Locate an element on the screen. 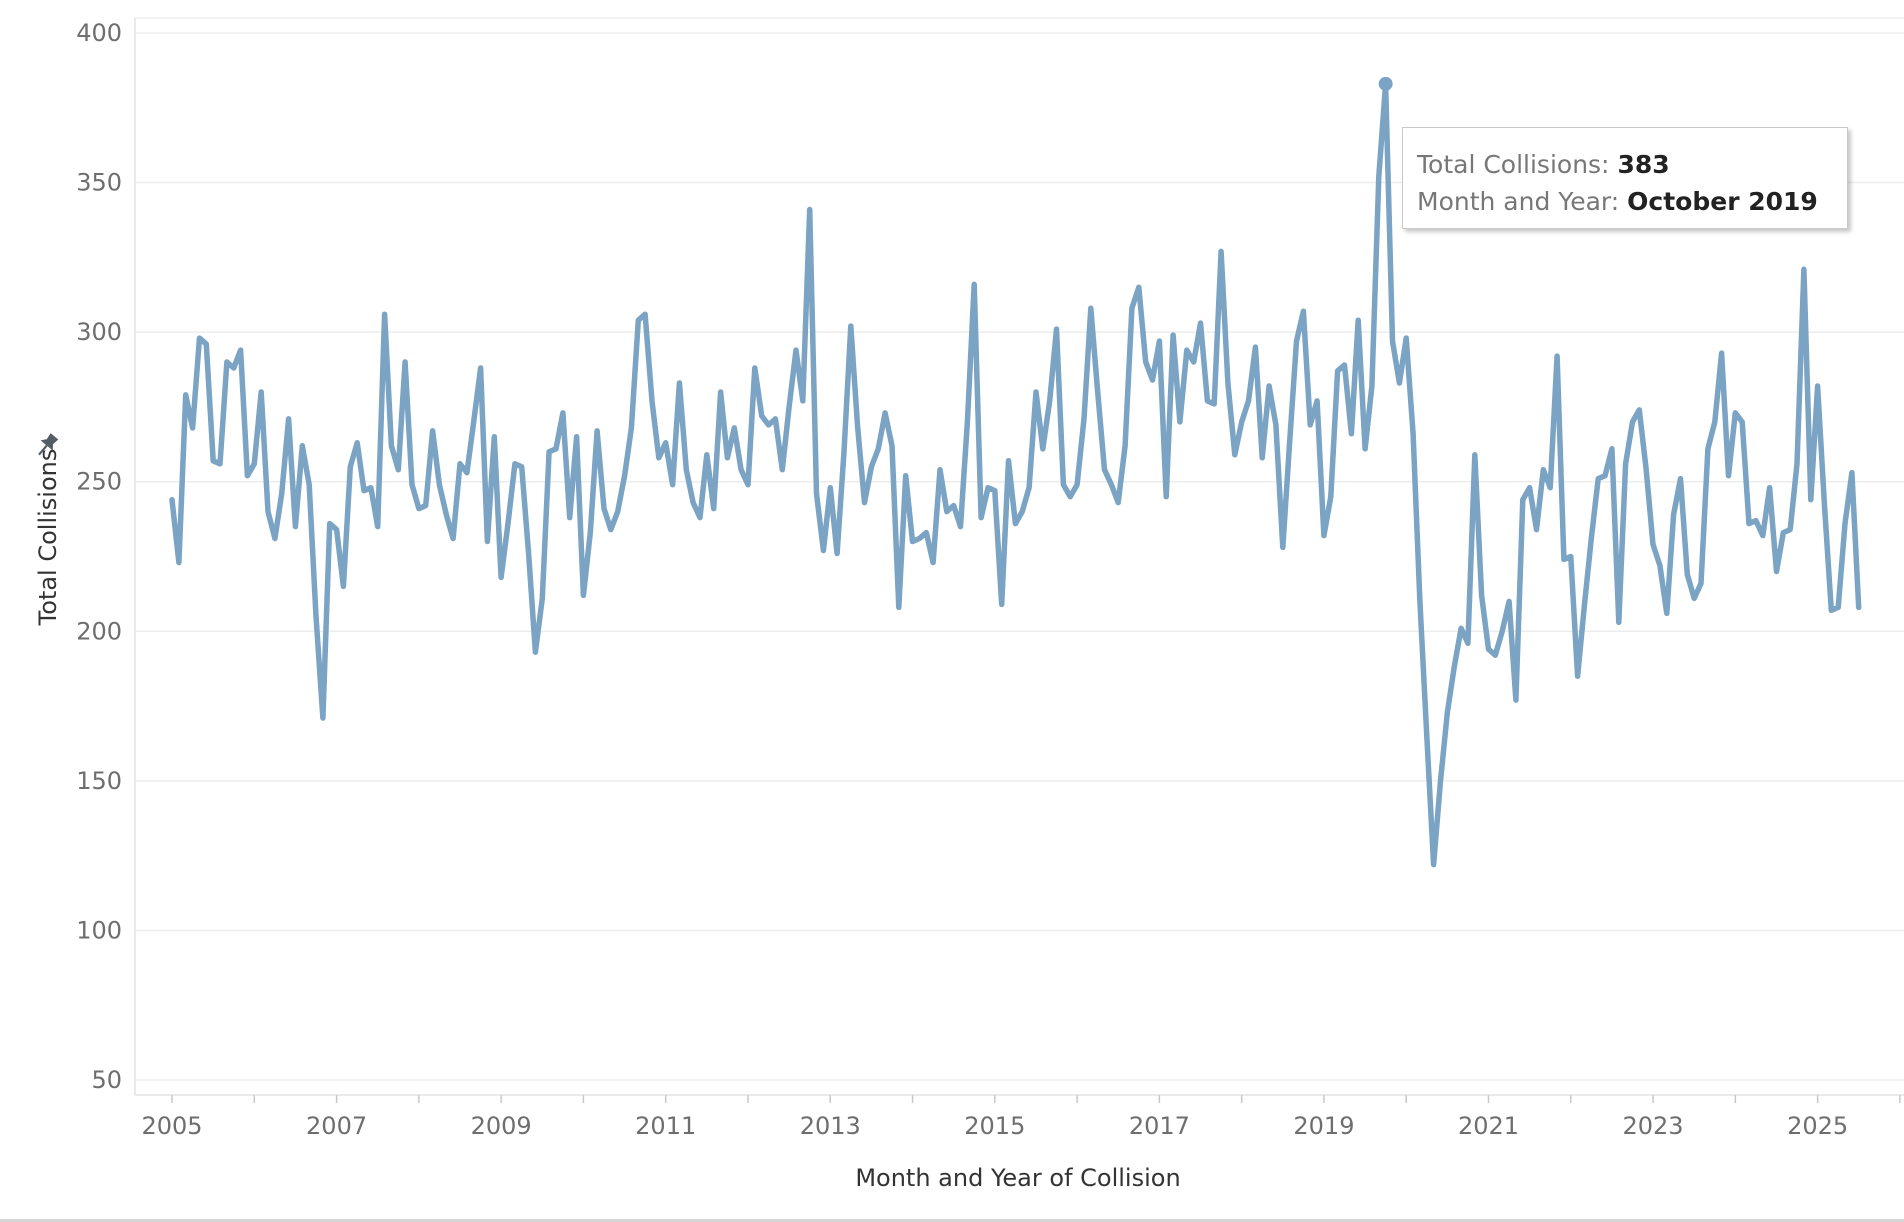 This screenshot has height=1222, width=1904. tooltip-row-month: Month and Year: October 2019 is located at coordinates (1632, 201).